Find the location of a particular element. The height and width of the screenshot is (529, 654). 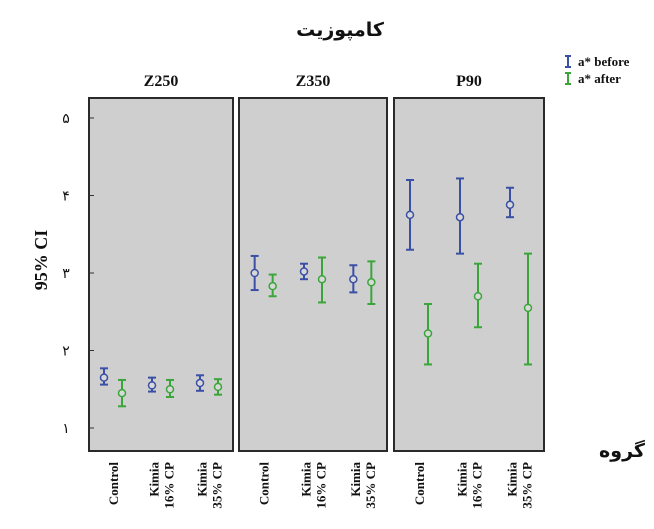

legend-item-before: a* before is located at coordinates (597, 61).